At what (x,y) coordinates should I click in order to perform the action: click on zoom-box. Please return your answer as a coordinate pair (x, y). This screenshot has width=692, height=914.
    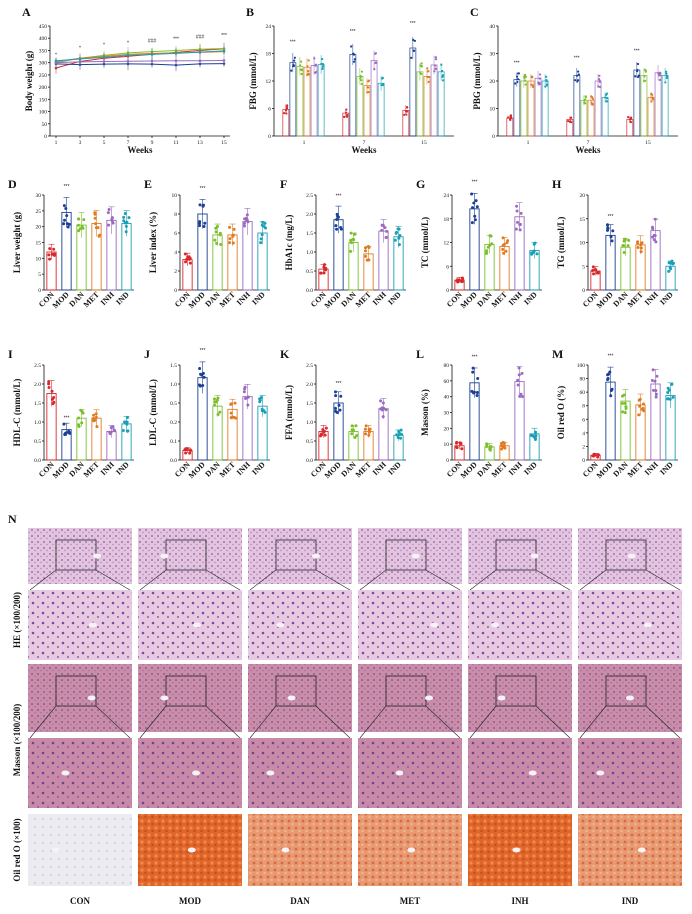
    Looking at the image, I should click on (626, 555).